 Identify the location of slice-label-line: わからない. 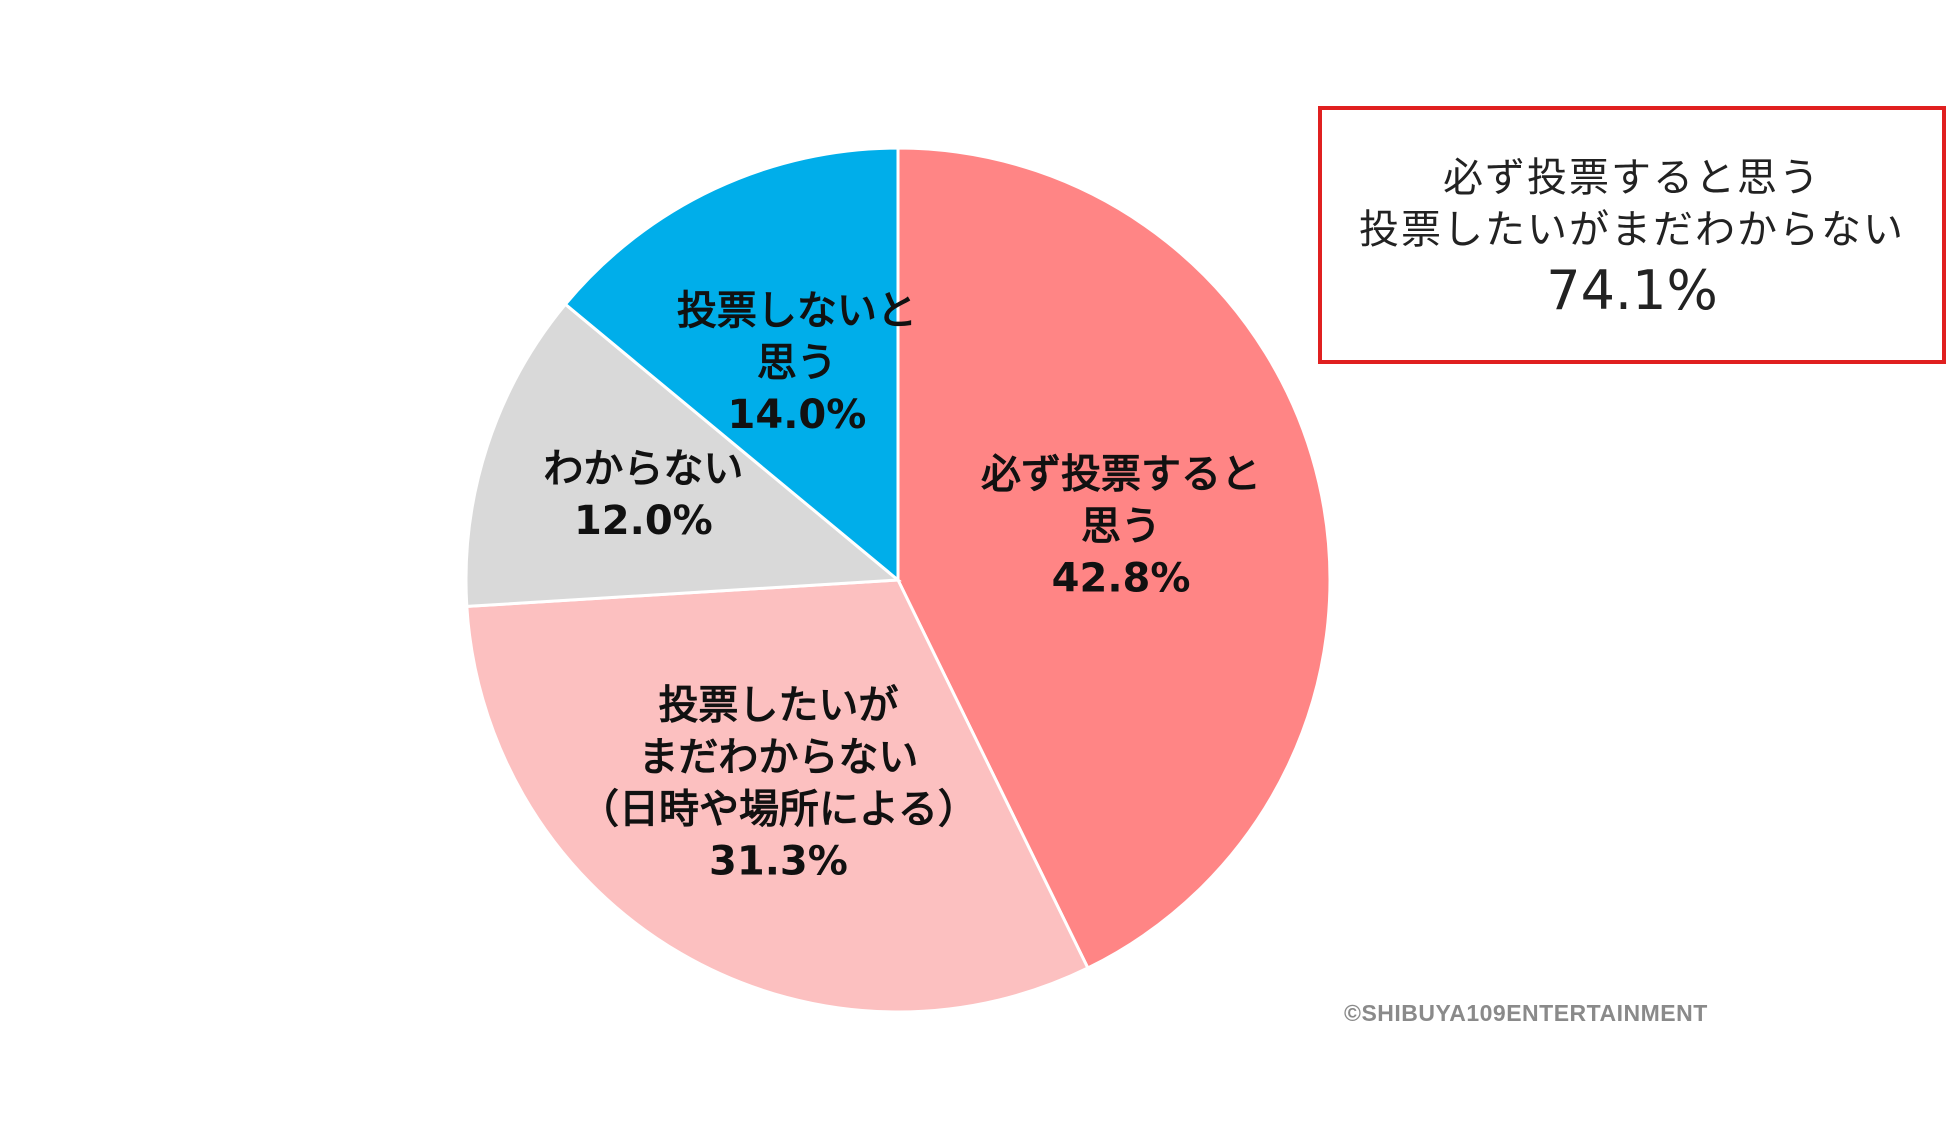
(643, 469).